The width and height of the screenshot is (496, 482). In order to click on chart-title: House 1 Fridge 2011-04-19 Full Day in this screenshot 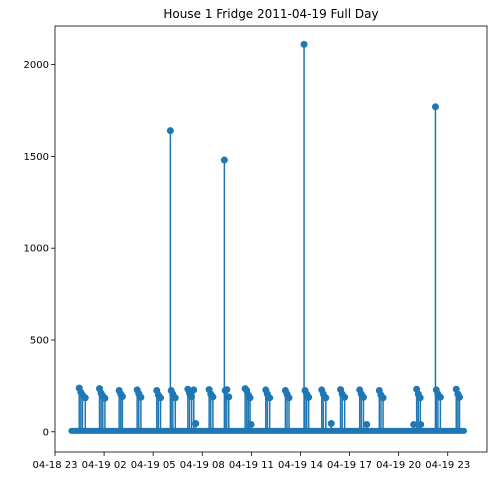, I will do `click(270, 14)`.